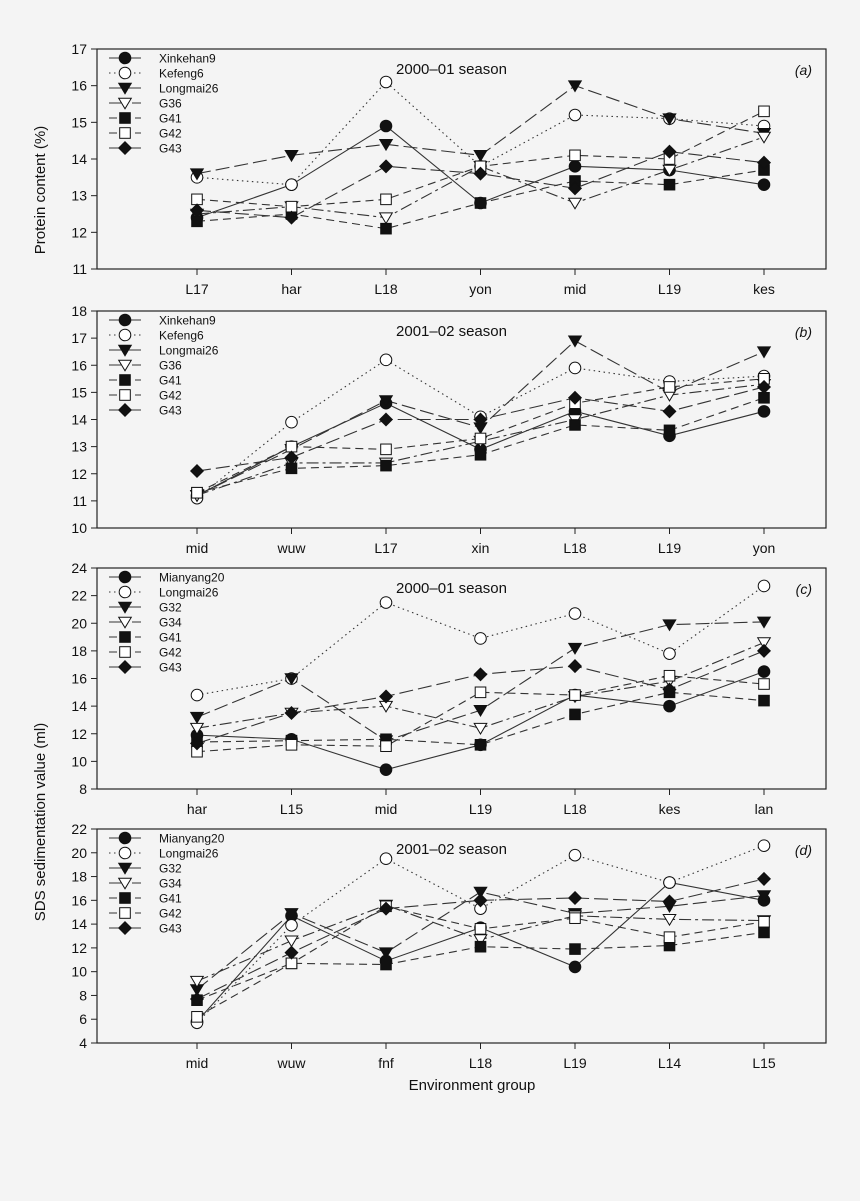 This screenshot has height=1201, width=860. I want to click on x-tick-label: L18, so click(575, 809).